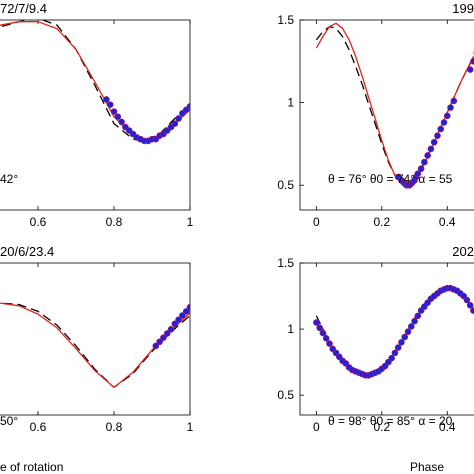  I want to click on panel-title: 20/6/23.4, so click(27, 251).